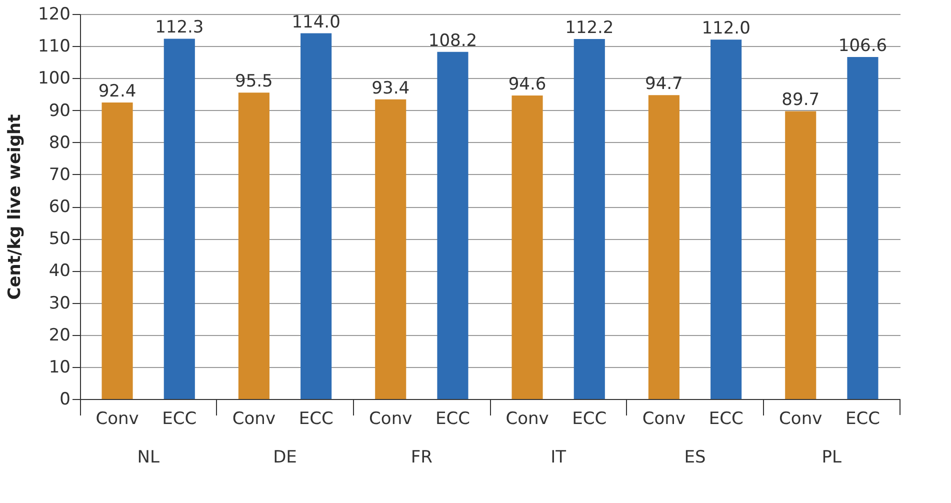 Image resolution: width=951 pixels, height=503 pixels. What do you see at coordinates (254, 82) in the screenshot?
I see `data-label: 95.5` at bounding box center [254, 82].